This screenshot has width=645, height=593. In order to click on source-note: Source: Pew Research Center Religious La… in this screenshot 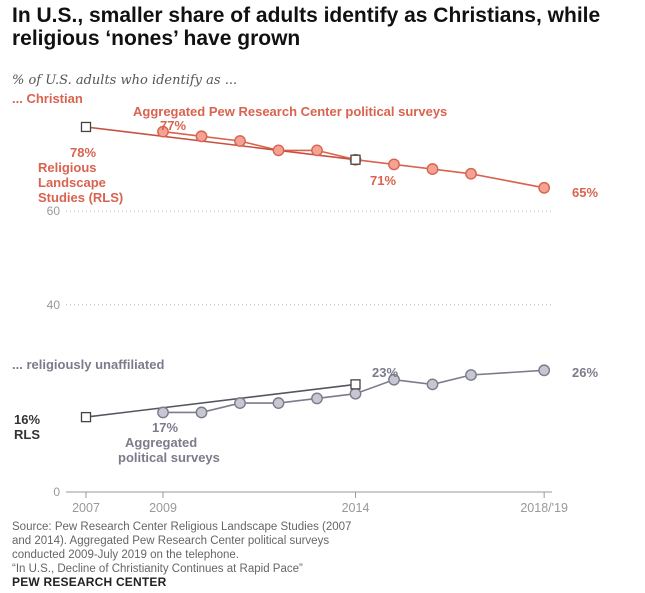, I will do `click(324, 548)`.